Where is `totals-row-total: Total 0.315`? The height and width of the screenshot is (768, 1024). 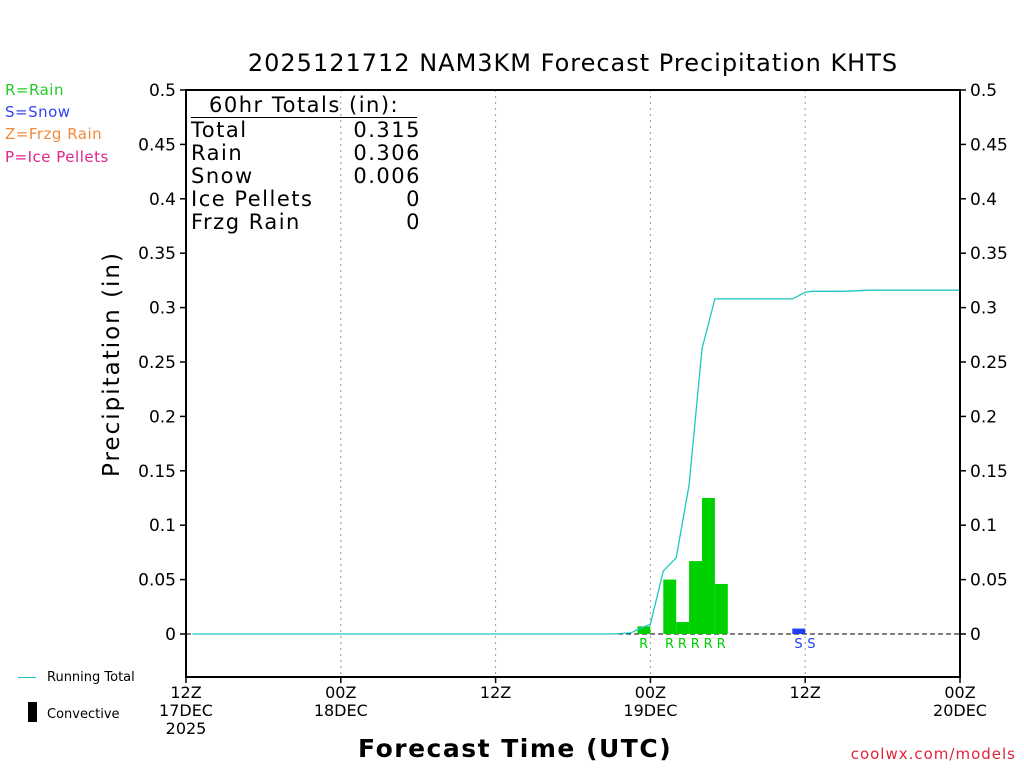
totals-row-total: Total 0.315 is located at coordinates (306, 130).